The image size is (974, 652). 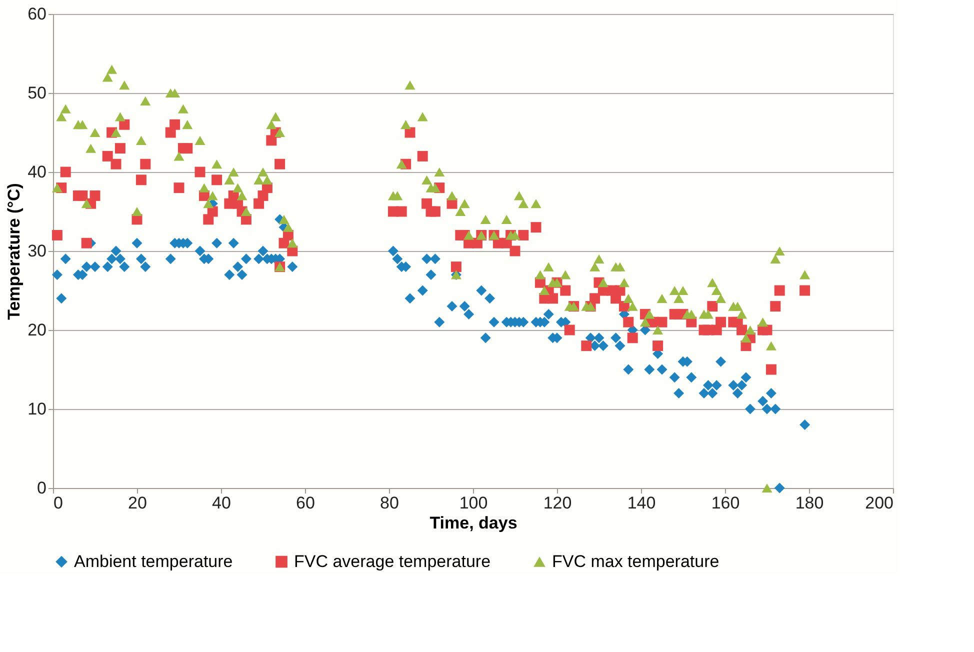 What do you see at coordinates (389, 503) in the screenshot?
I see `x-tick-label: 80` at bounding box center [389, 503].